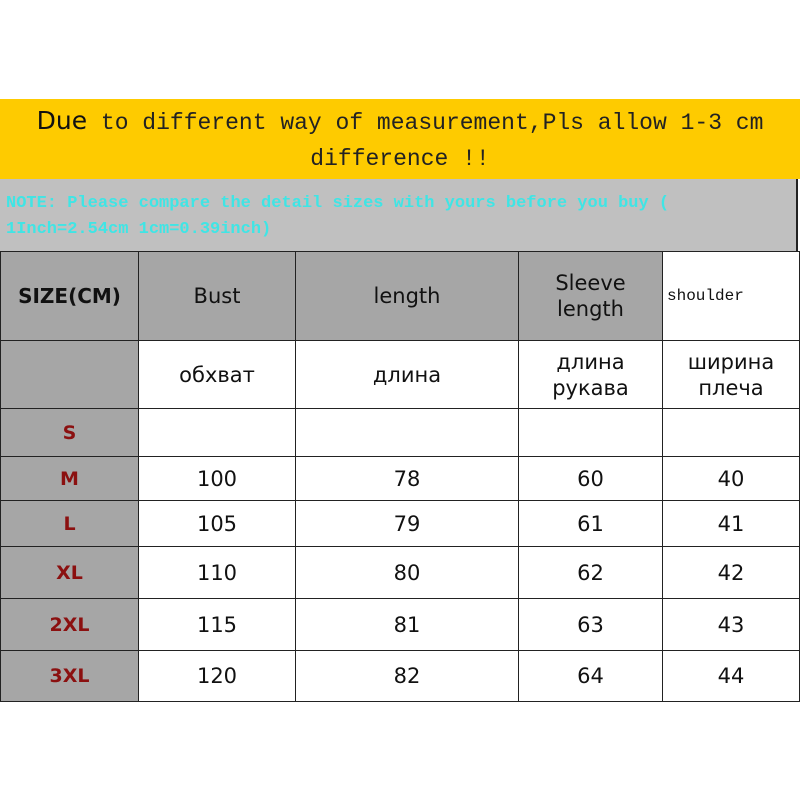 This screenshot has width=800, height=800. What do you see at coordinates (731, 478) in the screenshot?
I see `cell-shoulder: 40` at bounding box center [731, 478].